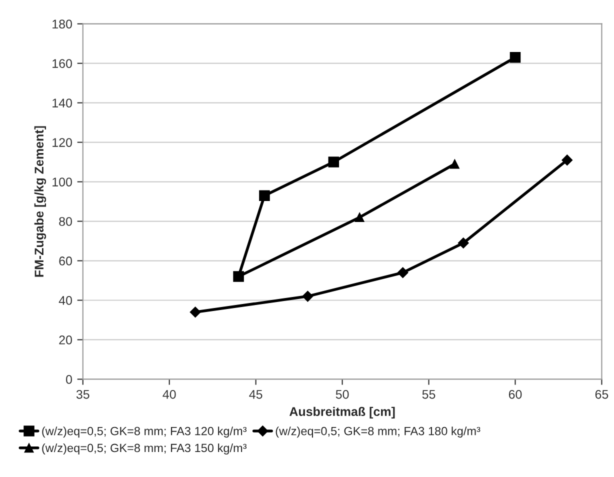  I want to click on y-tick-label: 80, so click(65, 221).